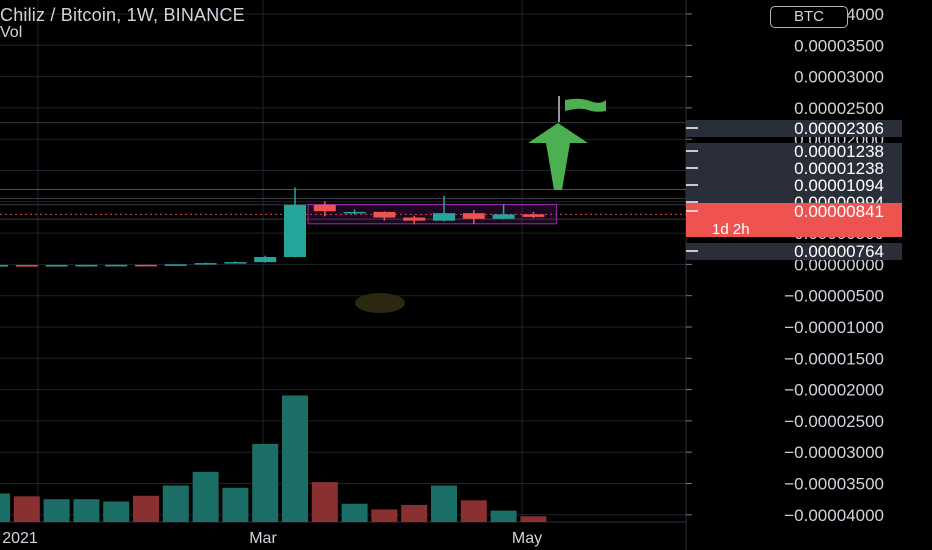 The image size is (932, 550). What do you see at coordinates (839, 264) in the screenshot?
I see `price-axis-label: 0.00000000` at bounding box center [839, 264].